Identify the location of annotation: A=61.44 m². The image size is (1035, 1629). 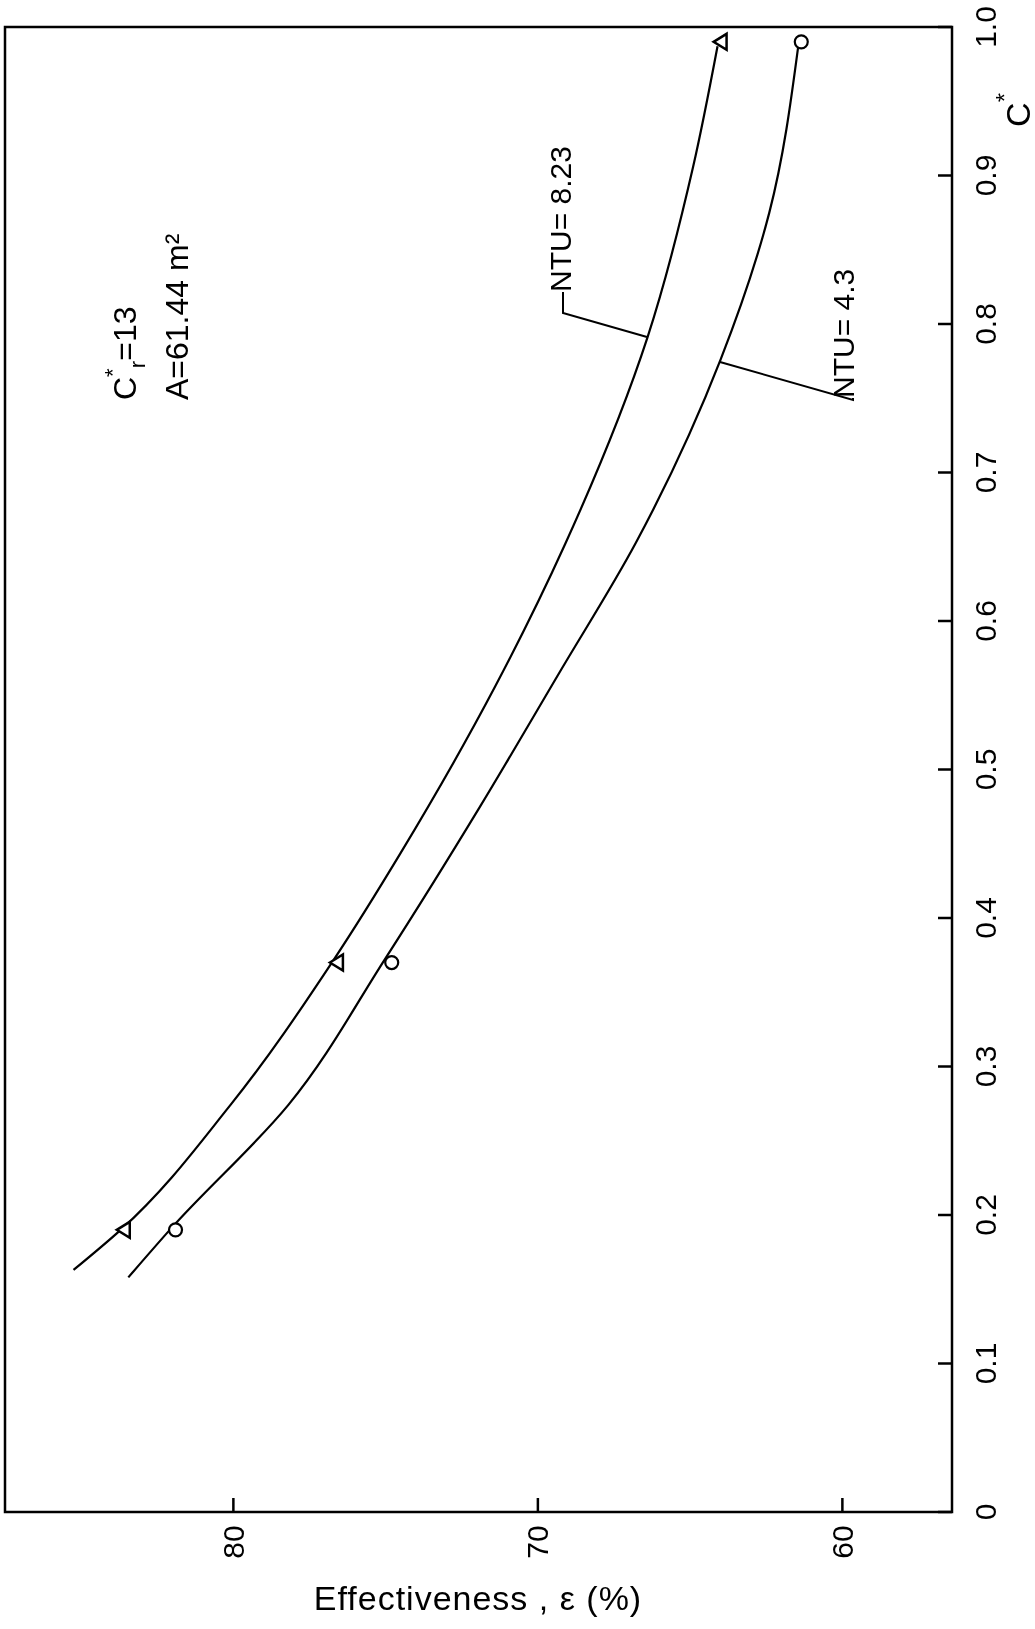
(177, 316).